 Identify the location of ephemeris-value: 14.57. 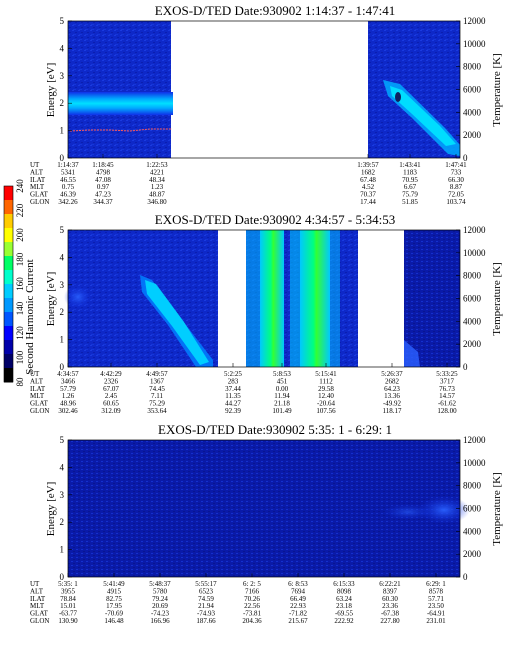
(447, 396).